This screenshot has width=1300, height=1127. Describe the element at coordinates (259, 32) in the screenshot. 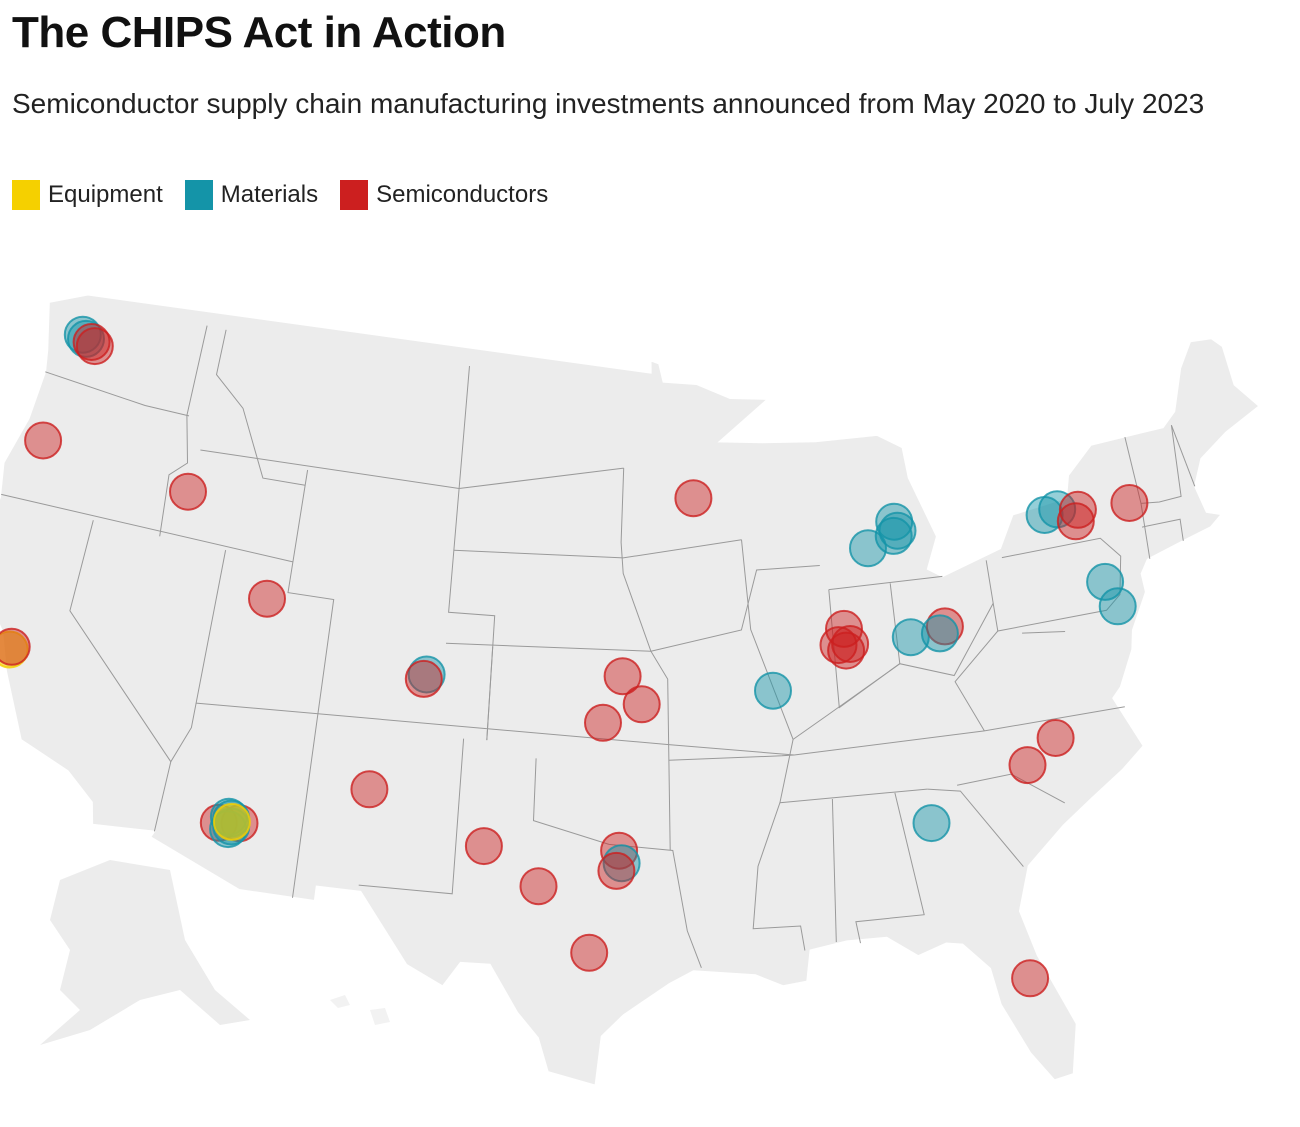

I see `page-title: The CHIPS Act in Action` at that location.